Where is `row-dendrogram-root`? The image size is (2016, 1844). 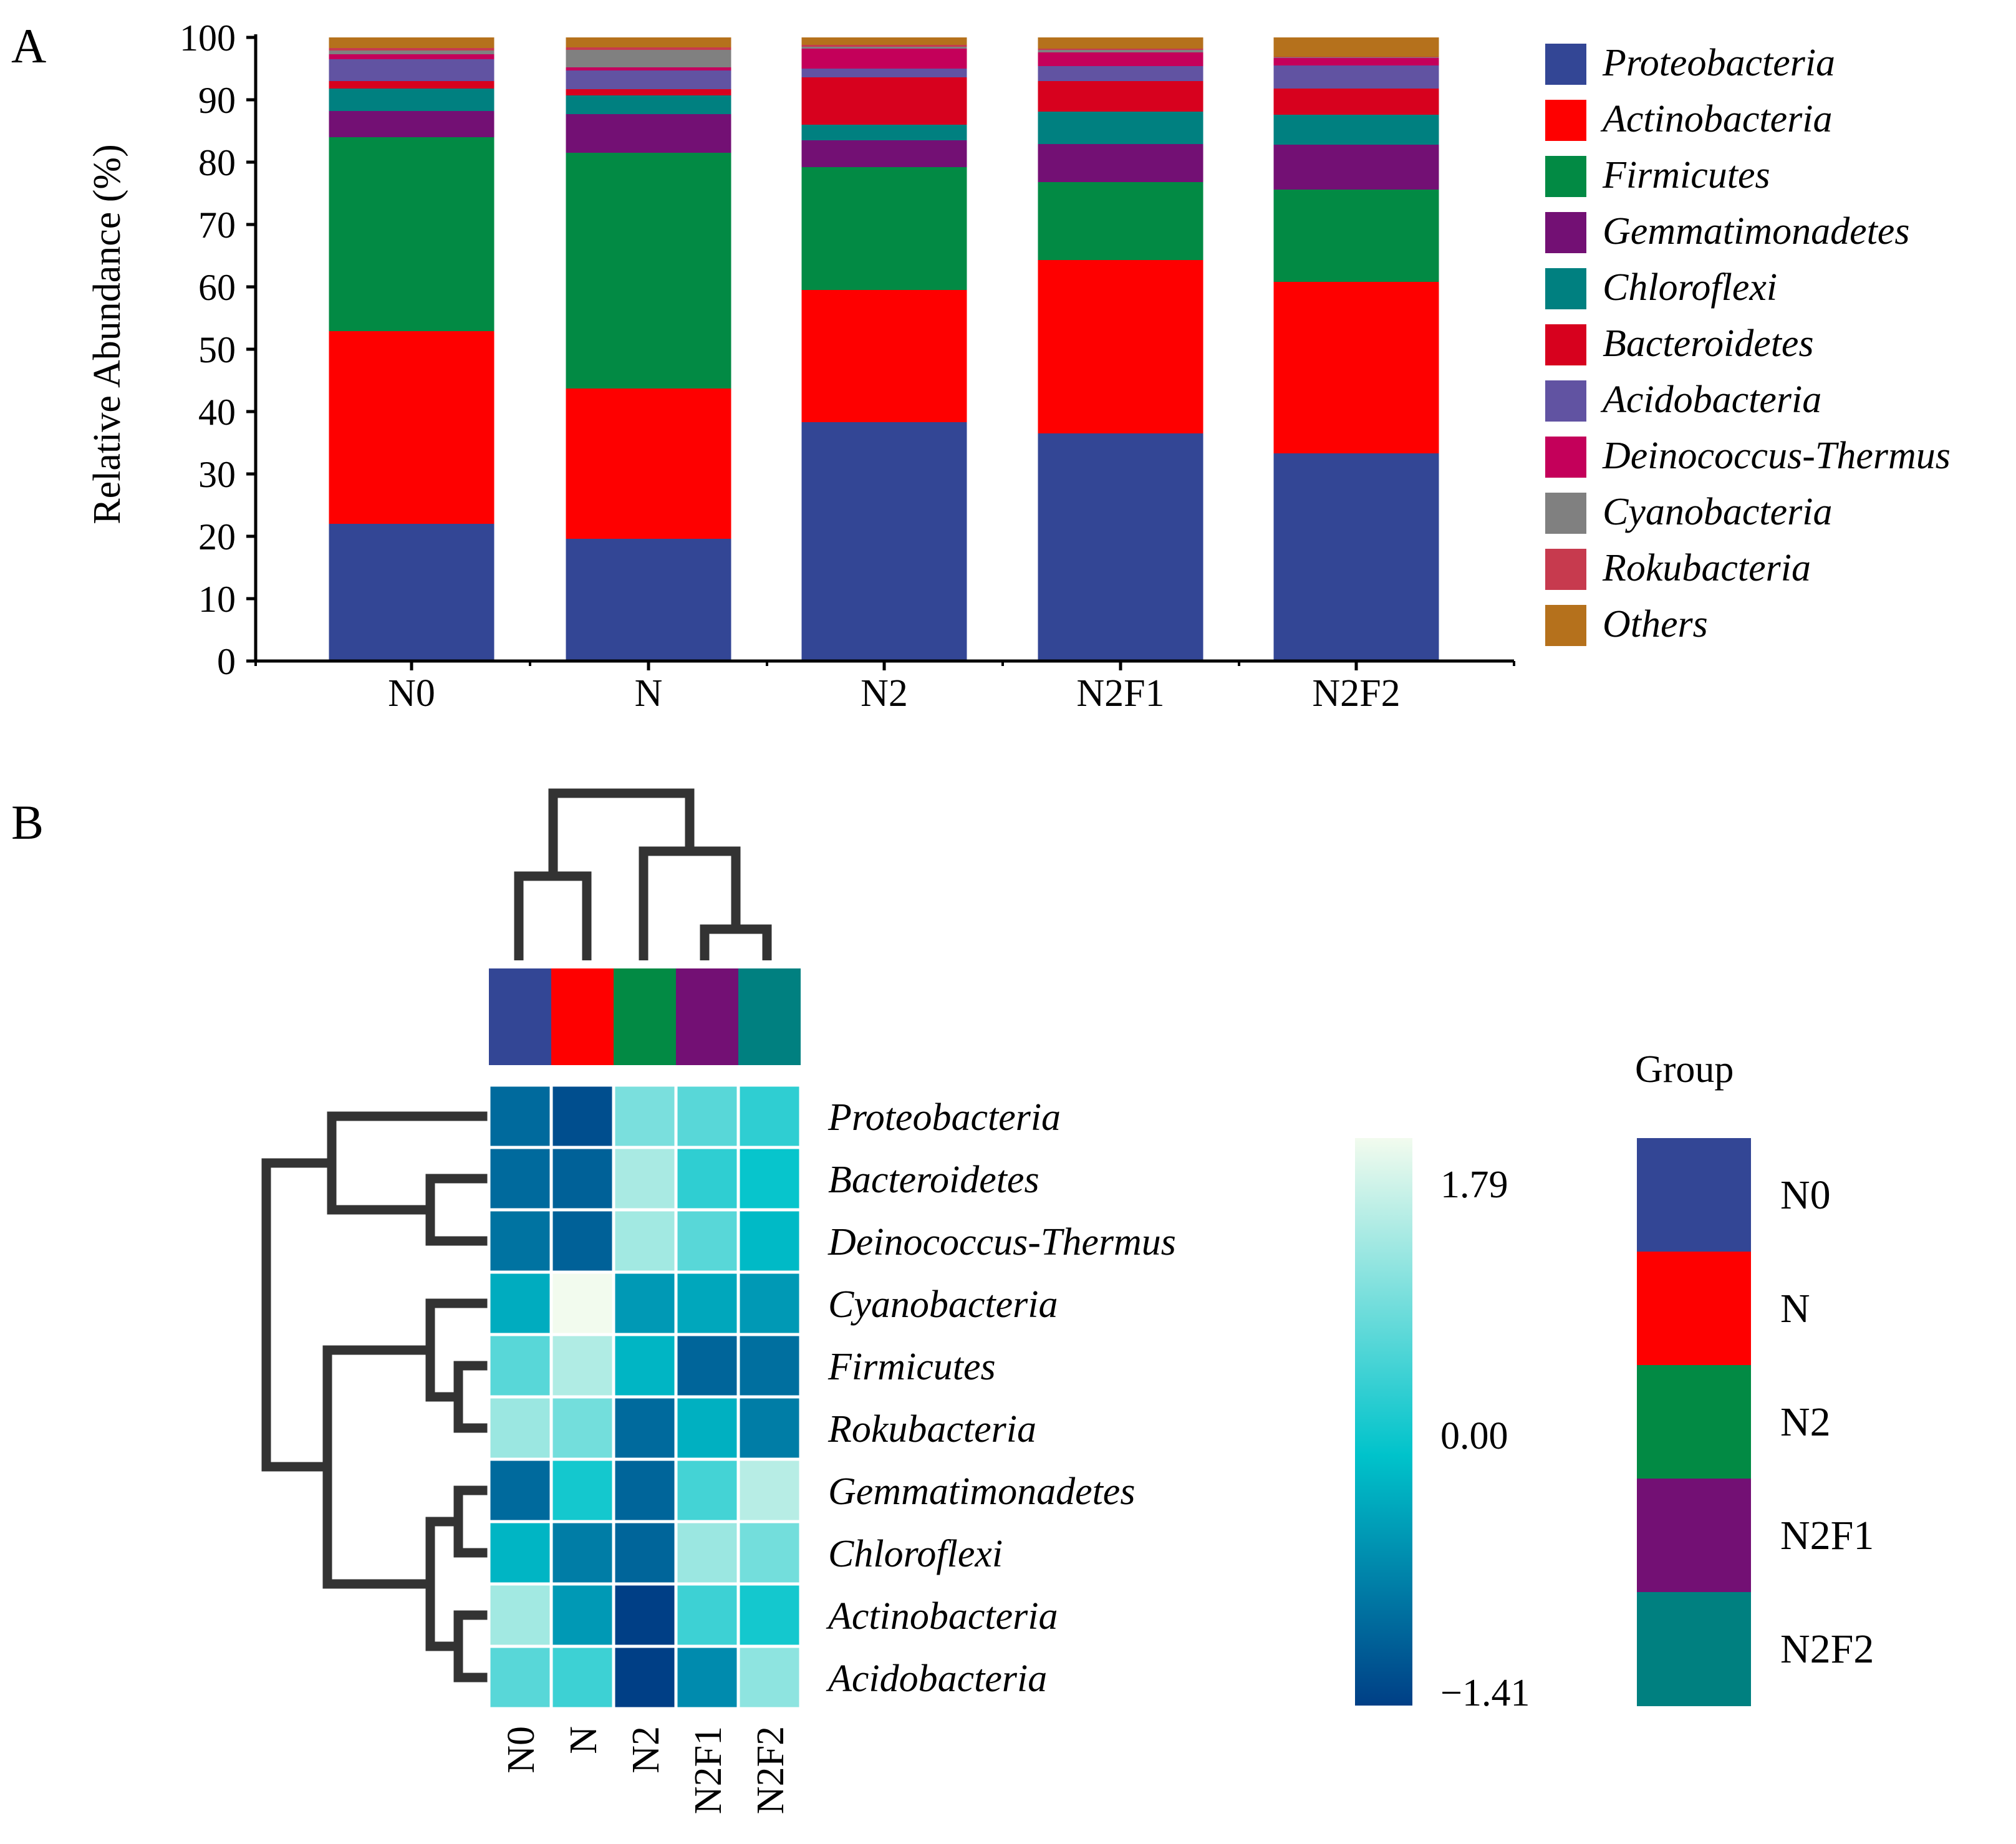
row-dendrogram-root is located at coordinates (296, 1315).